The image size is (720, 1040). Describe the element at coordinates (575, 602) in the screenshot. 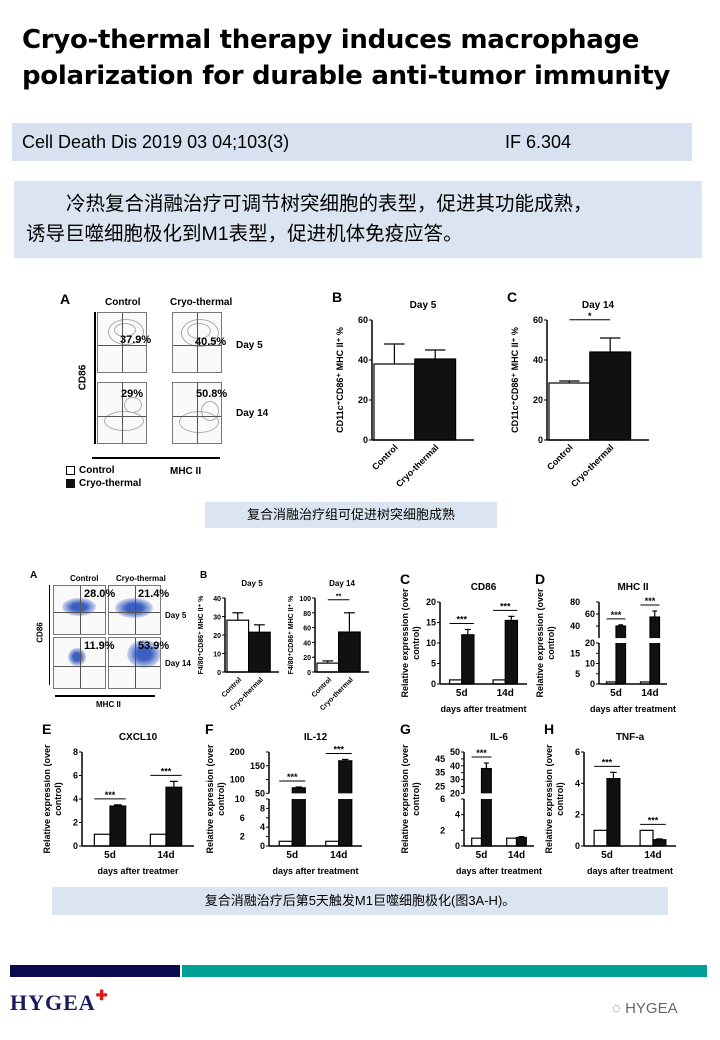

I see `y-tick-label: 80` at that location.